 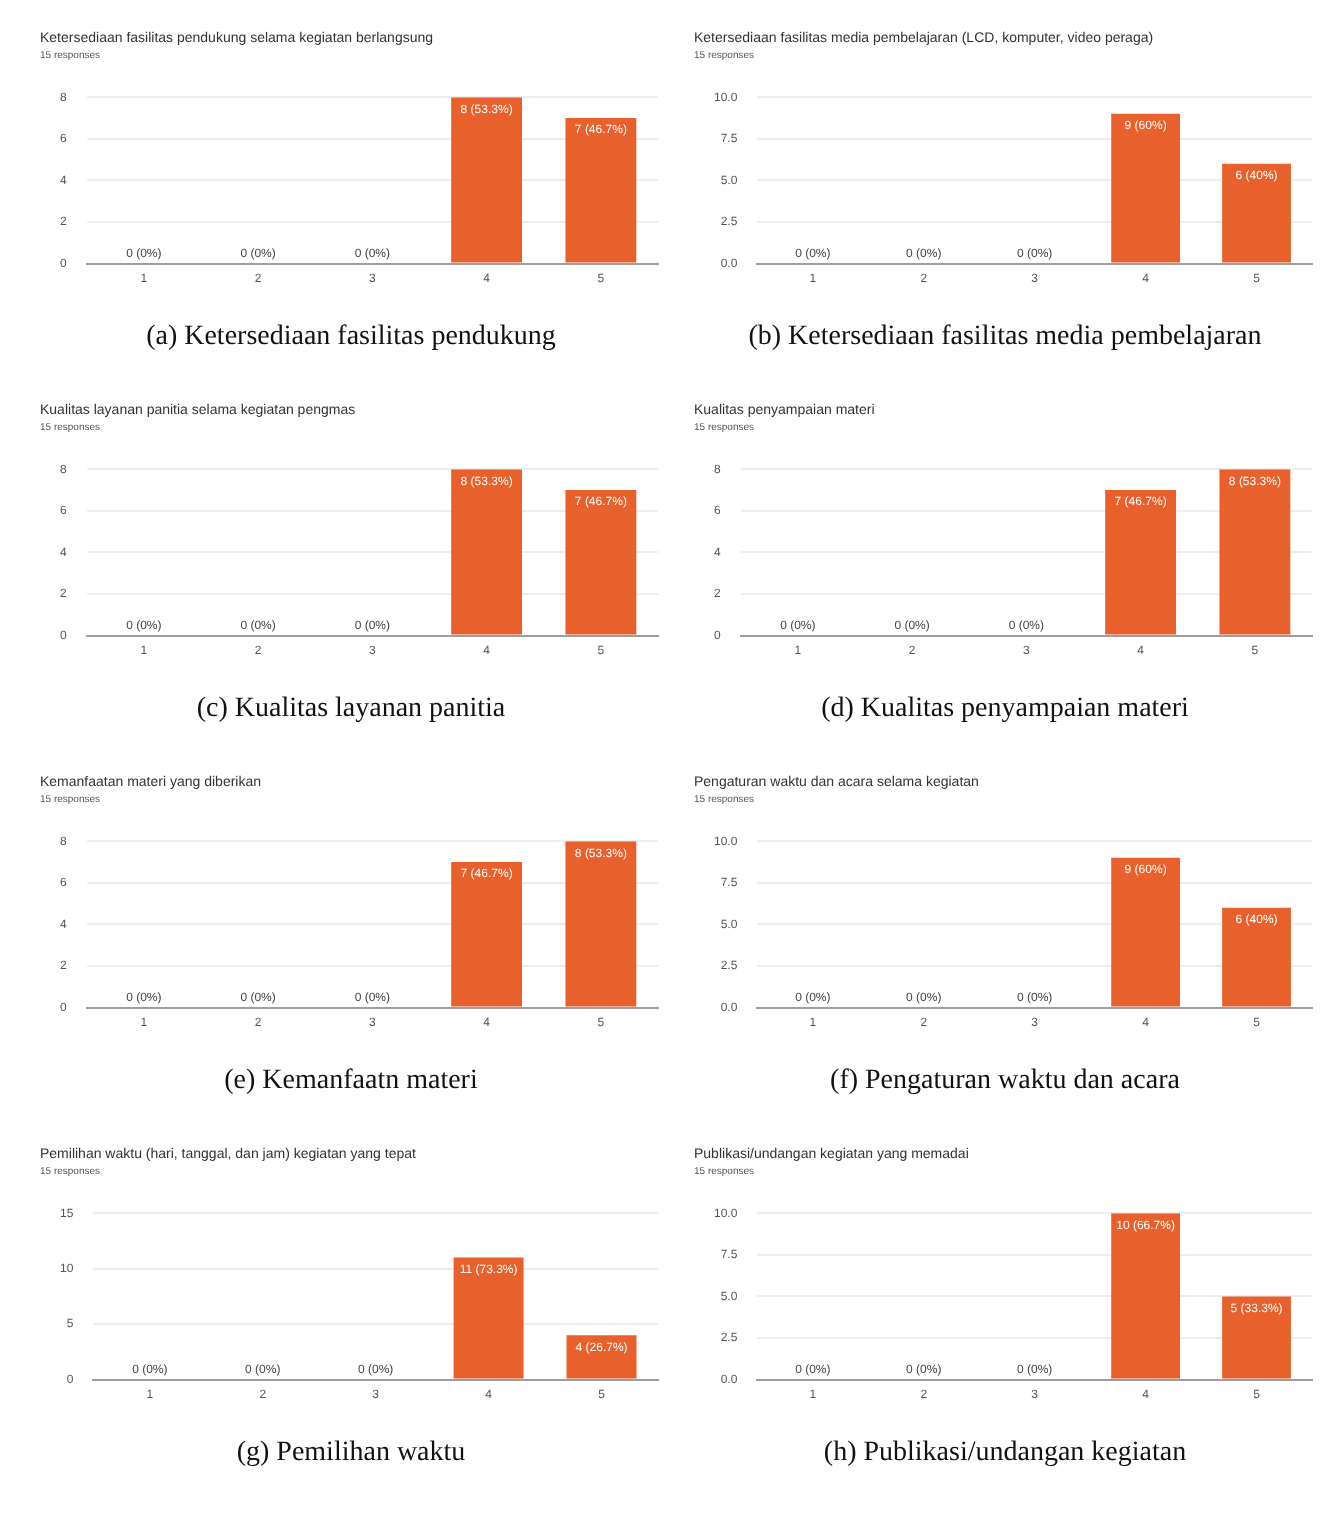 What do you see at coordinates (351, 1454) in the screenshot?
I see `text: (g) Pemilihan waktu` at bounding box center [351, 1454].